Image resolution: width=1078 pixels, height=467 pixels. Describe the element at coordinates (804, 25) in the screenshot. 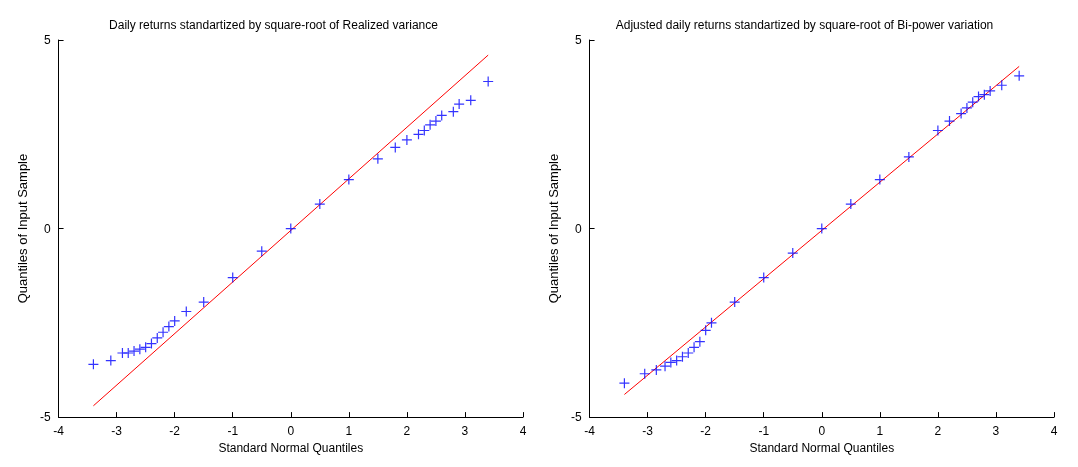

I see `chart-title: Adjusted daily returns standartized by square-root of Bi-power variation` at that location.